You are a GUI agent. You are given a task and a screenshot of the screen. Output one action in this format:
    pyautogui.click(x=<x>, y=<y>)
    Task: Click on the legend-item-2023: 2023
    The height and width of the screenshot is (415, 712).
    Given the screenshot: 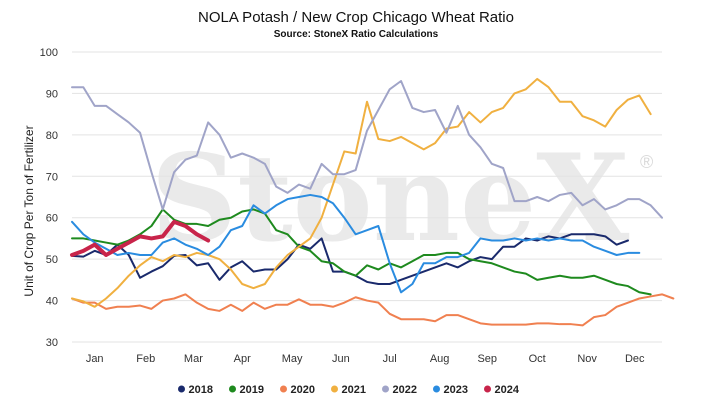 What is the action you would take?
    pyautogui.click(x=450, y=390)
    